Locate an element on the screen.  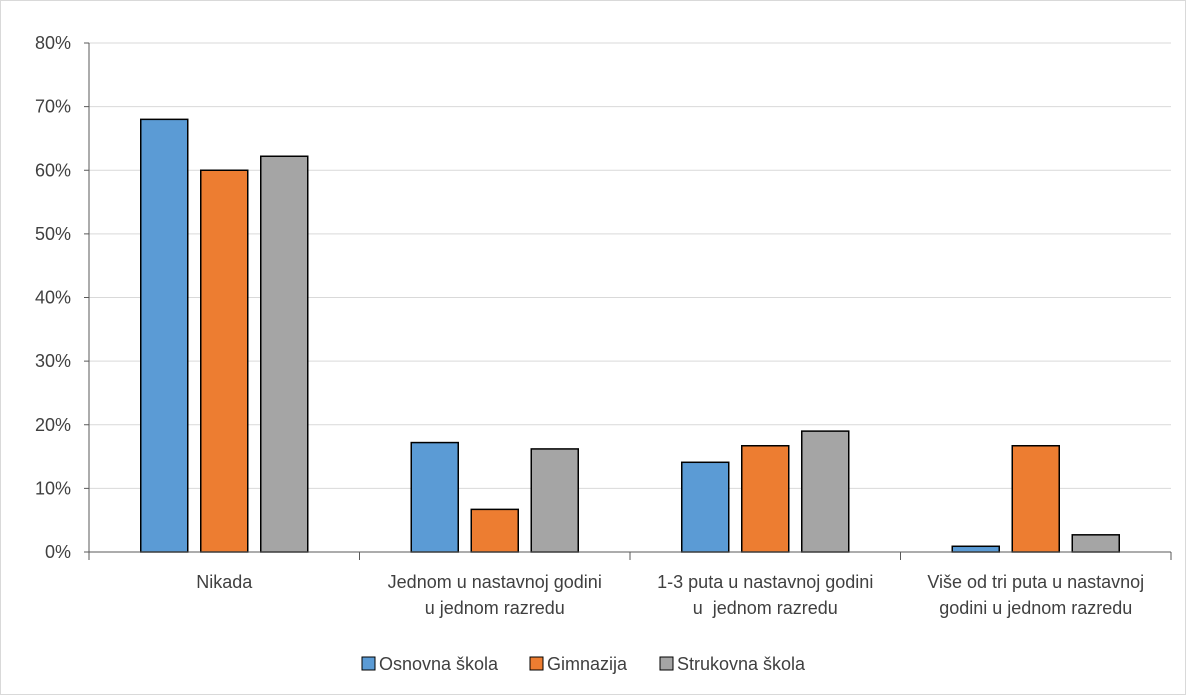
y-tick-label: 80% is located at coordinates (53, 43).